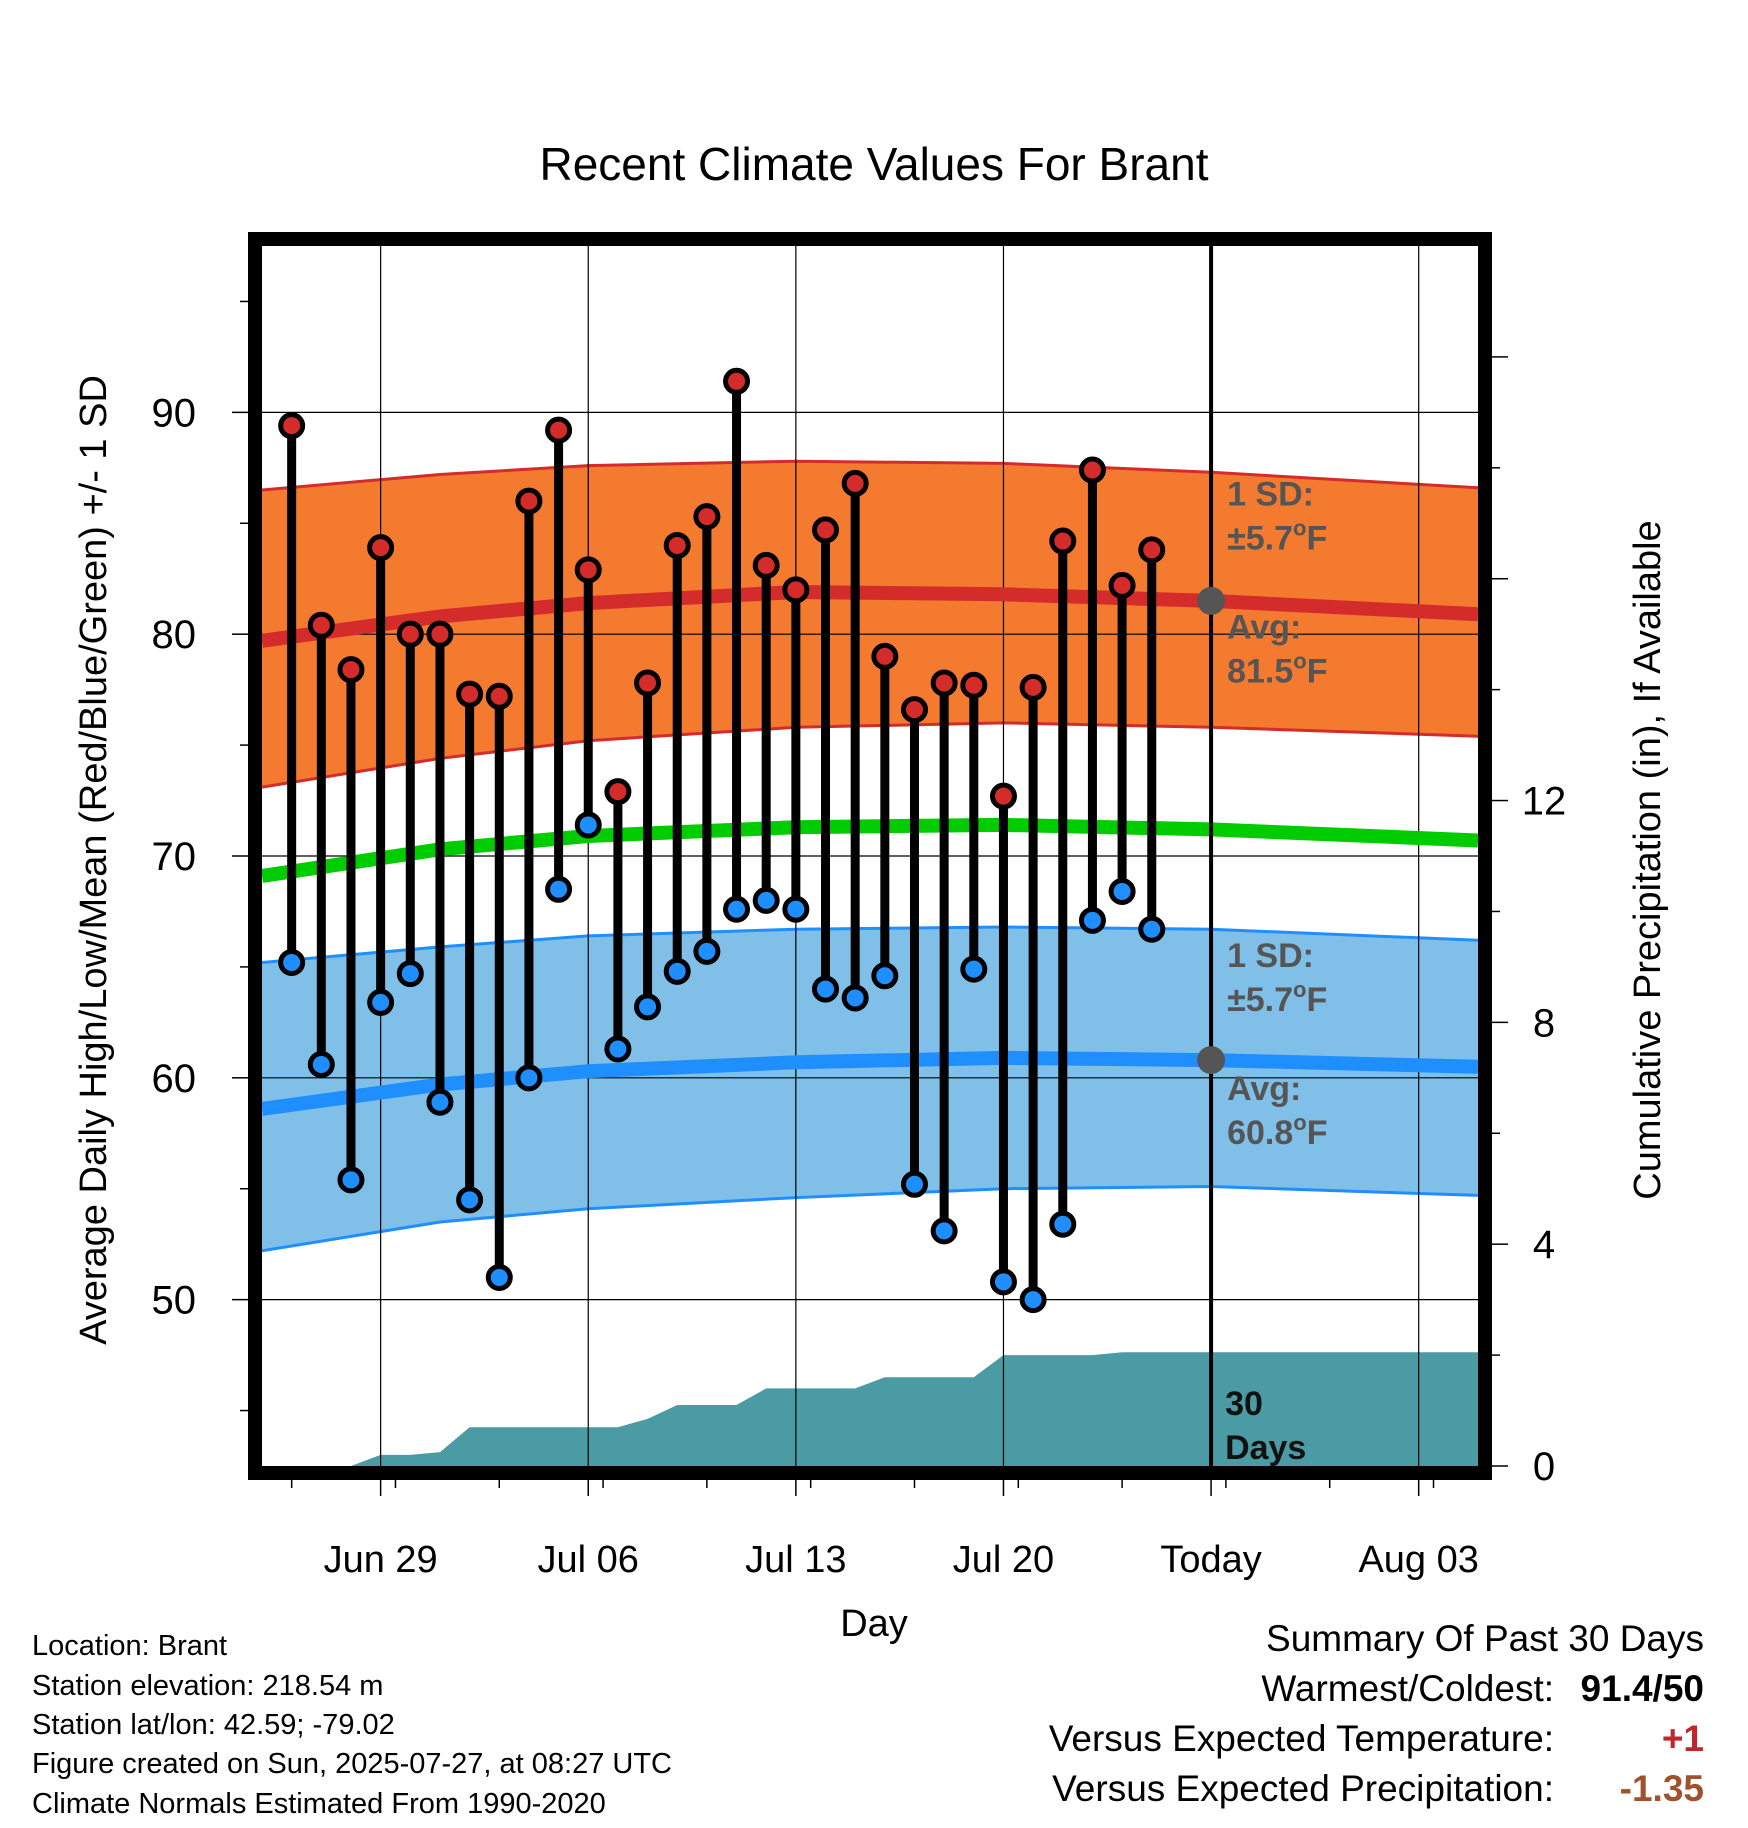 This screenshot has height=1828, width=1748. I want to click on summary-precip-value: -1.35, so click(1661, 1788).